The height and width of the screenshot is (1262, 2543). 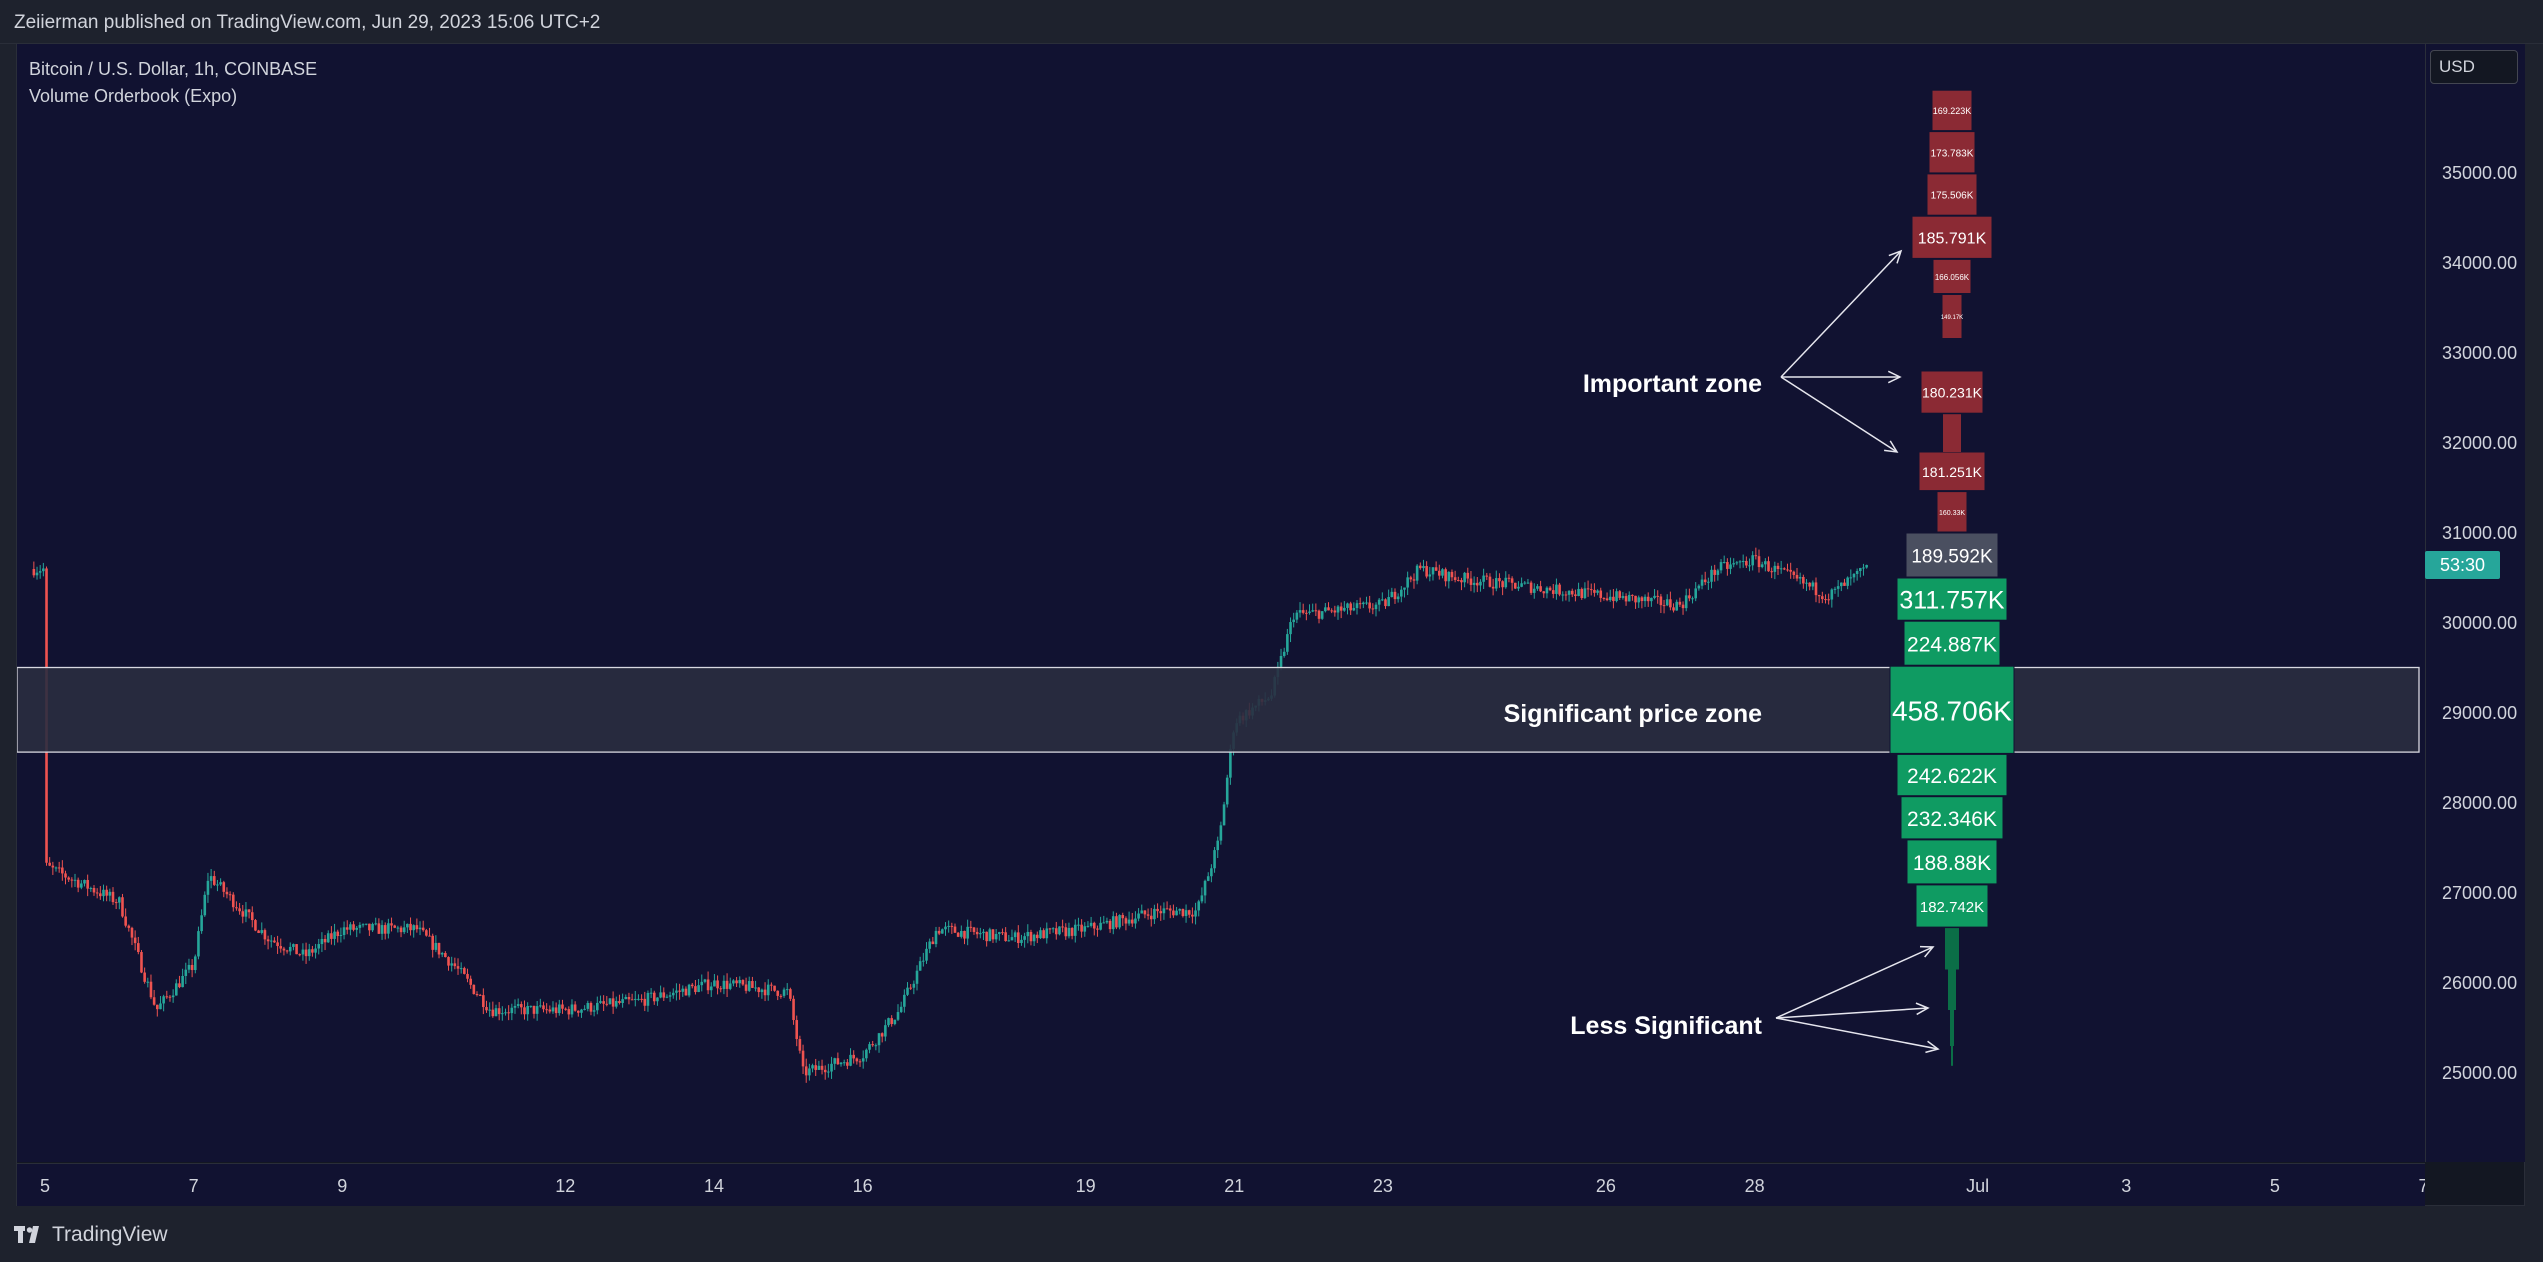 I want to click on symbol-legend: Bitcoin / U.S. Dollar, 1h, COINBASE, so click(x=173, y=69).